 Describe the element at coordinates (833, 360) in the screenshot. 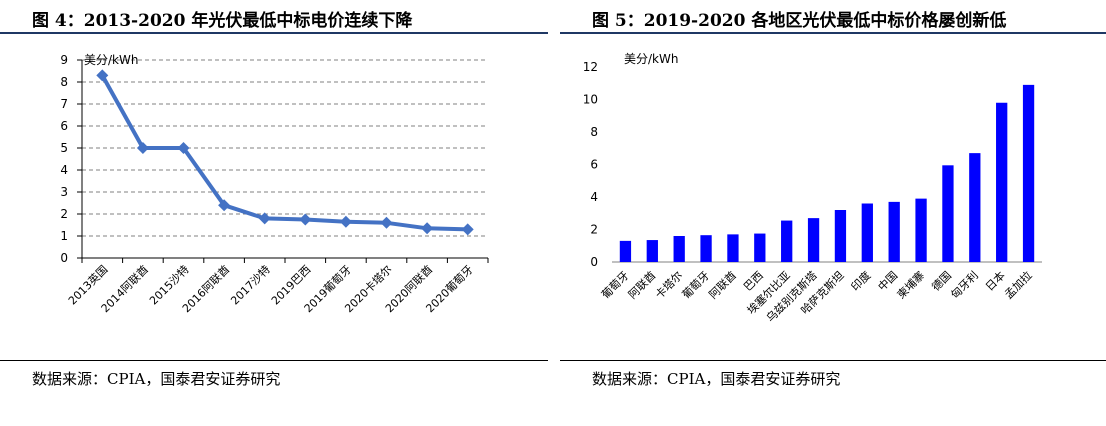

I see `right-source-rule` at that location.